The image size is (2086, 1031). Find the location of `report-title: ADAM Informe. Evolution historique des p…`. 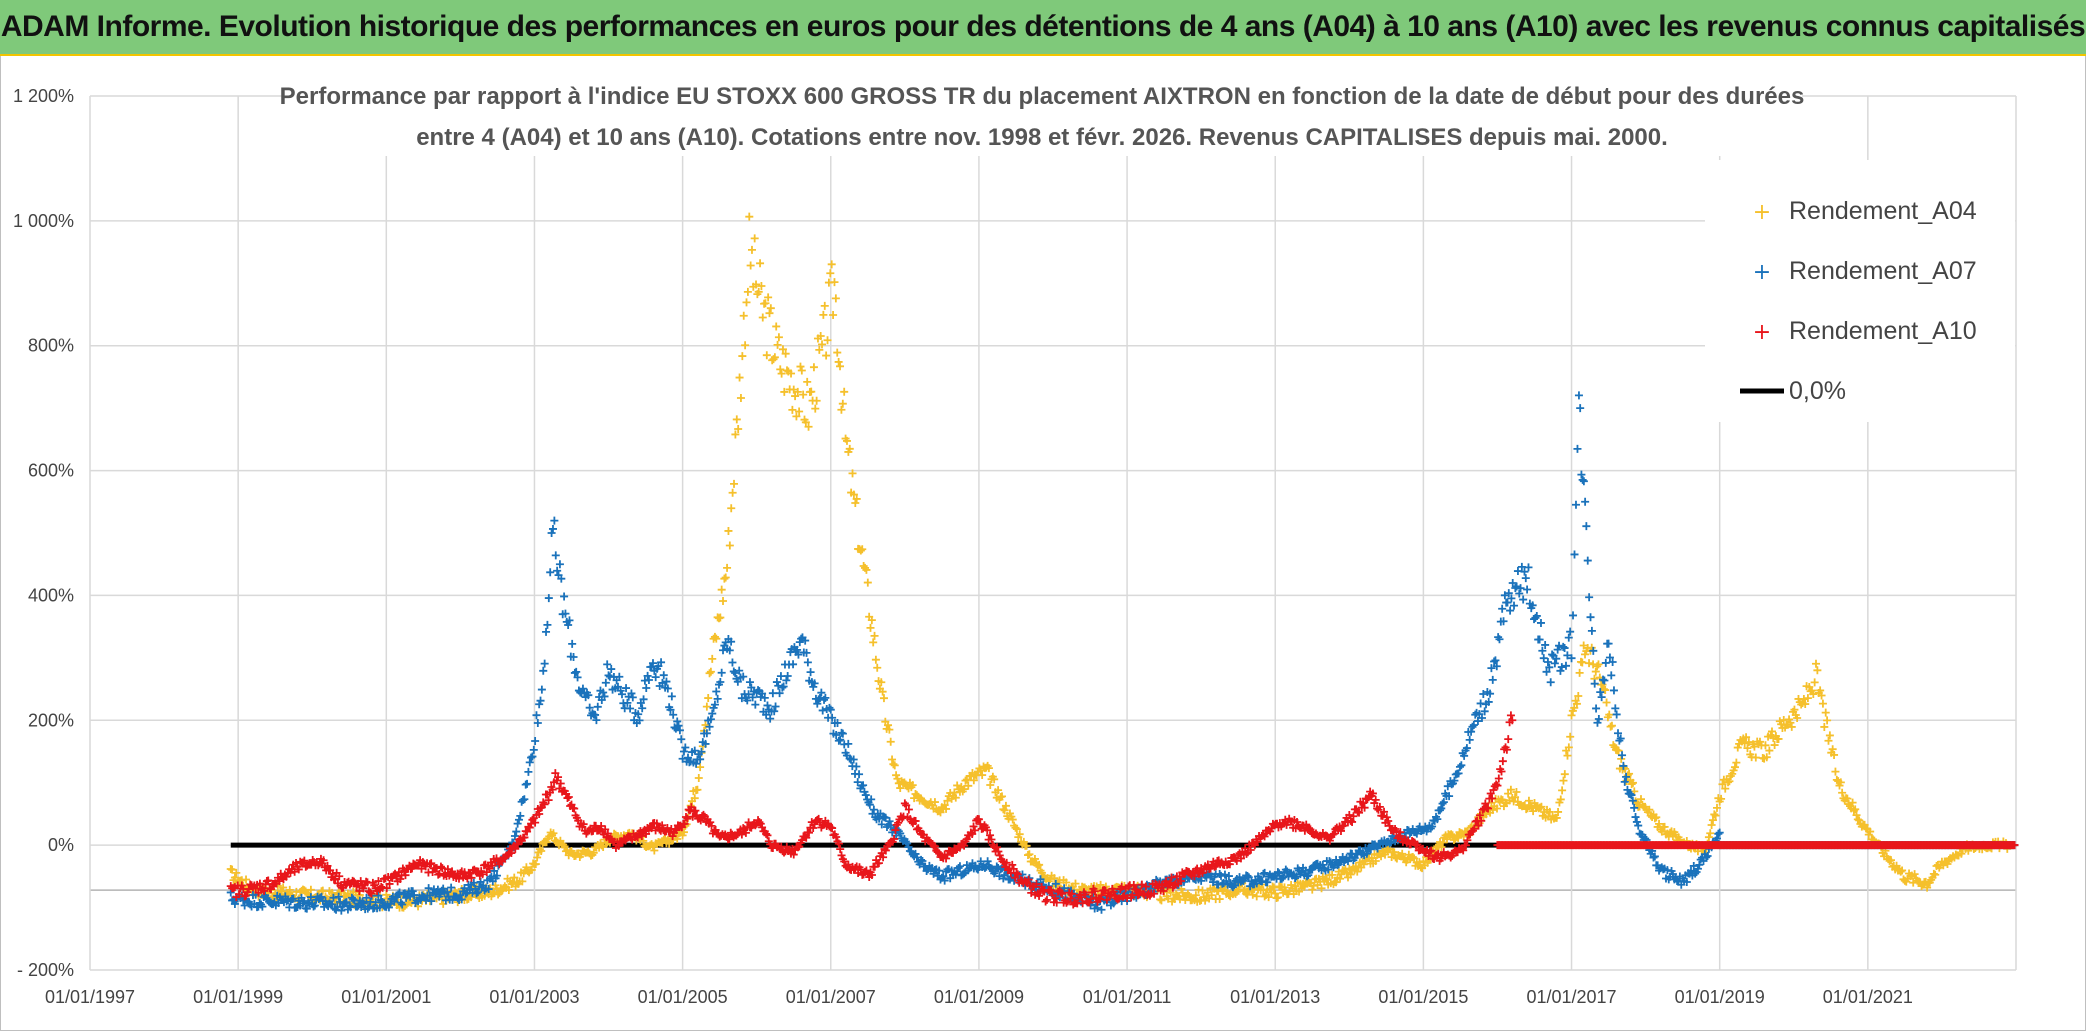

report-title: ADAM Informe. Evolution historique des p… is located at coordinates (1043, 26).